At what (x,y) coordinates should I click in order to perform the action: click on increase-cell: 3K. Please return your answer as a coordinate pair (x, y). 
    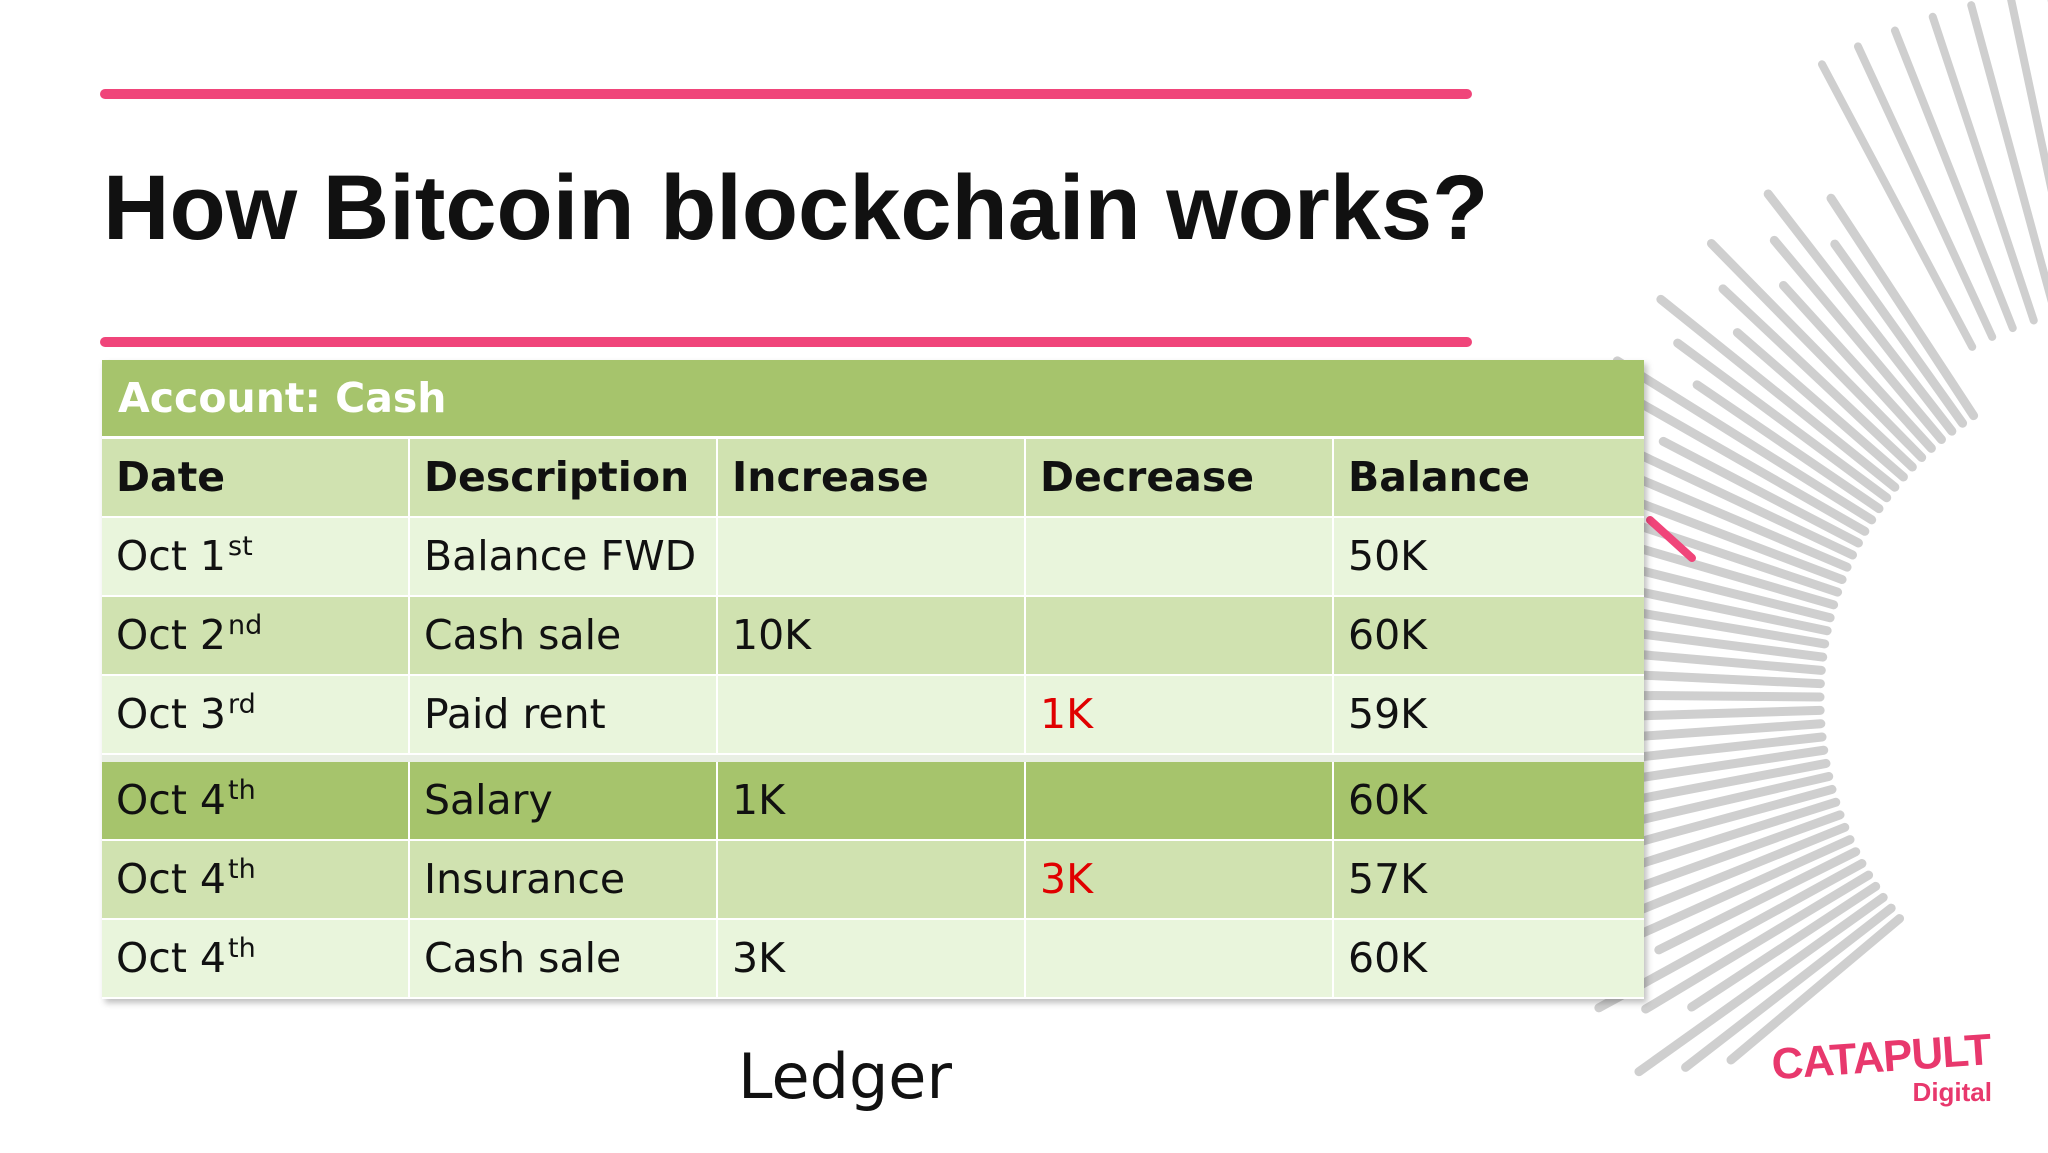
    Looking at the image, I should click on (872, 958).